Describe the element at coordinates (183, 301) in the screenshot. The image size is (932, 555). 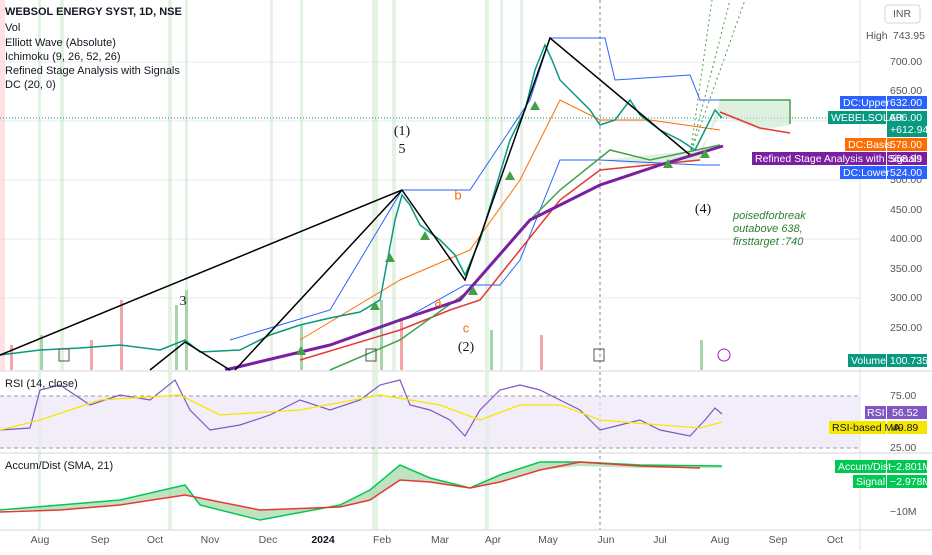
I see `wave-label: 3` at that location.